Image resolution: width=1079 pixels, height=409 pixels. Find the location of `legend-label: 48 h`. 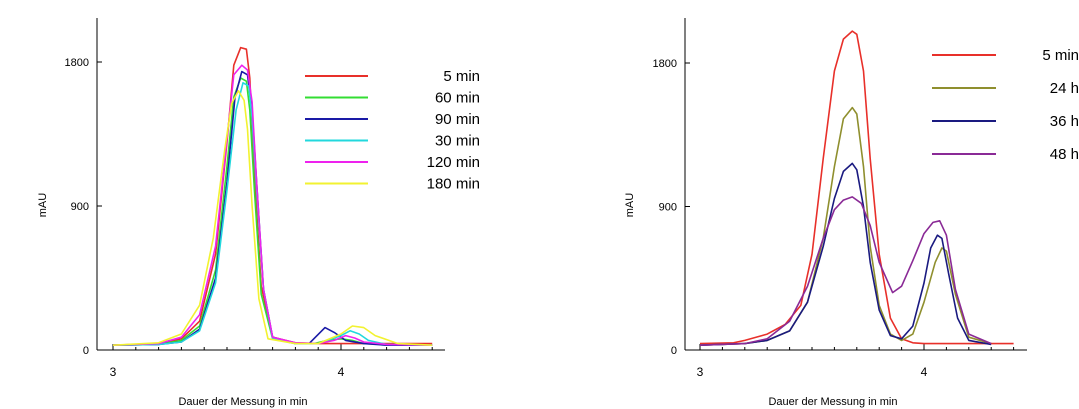

legend-label: 48 h is located at coordinates (1064, 154).